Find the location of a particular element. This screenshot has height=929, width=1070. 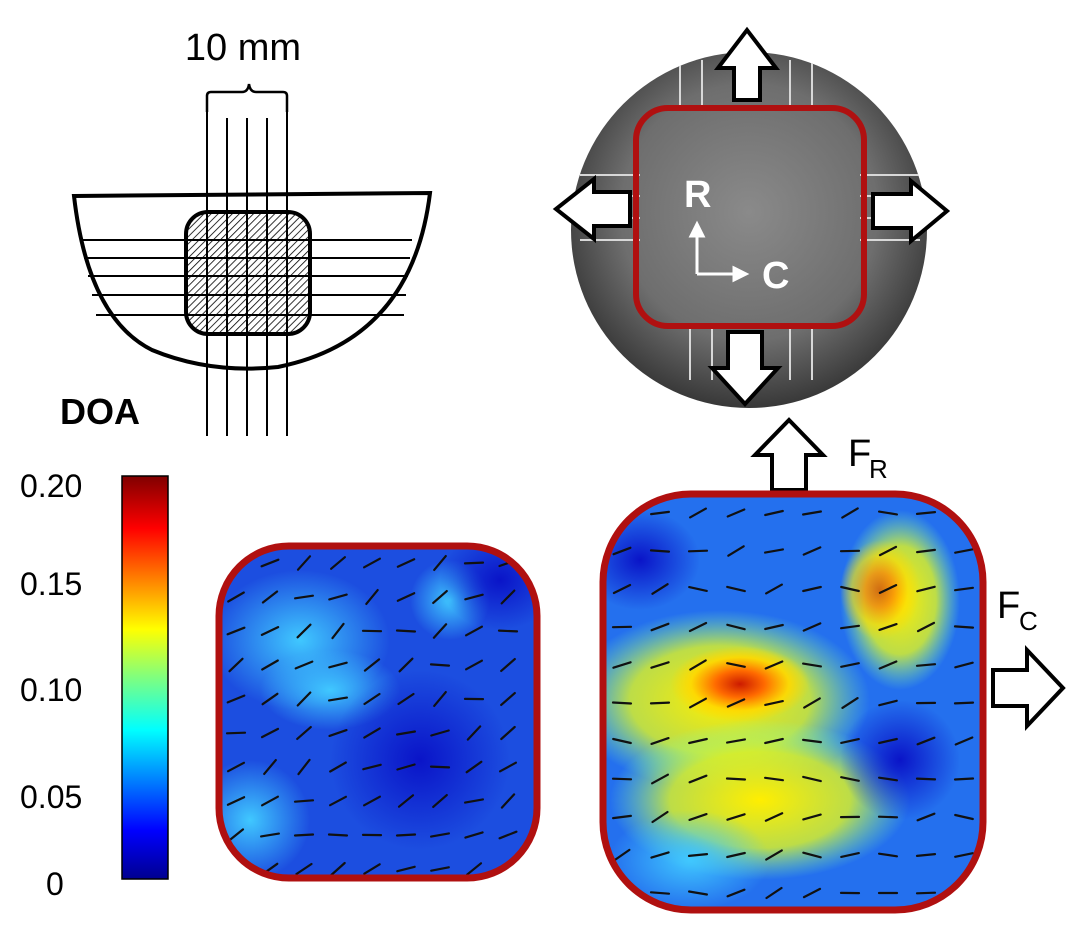

specimen-photo: R C is located at coordinates (749, 230).